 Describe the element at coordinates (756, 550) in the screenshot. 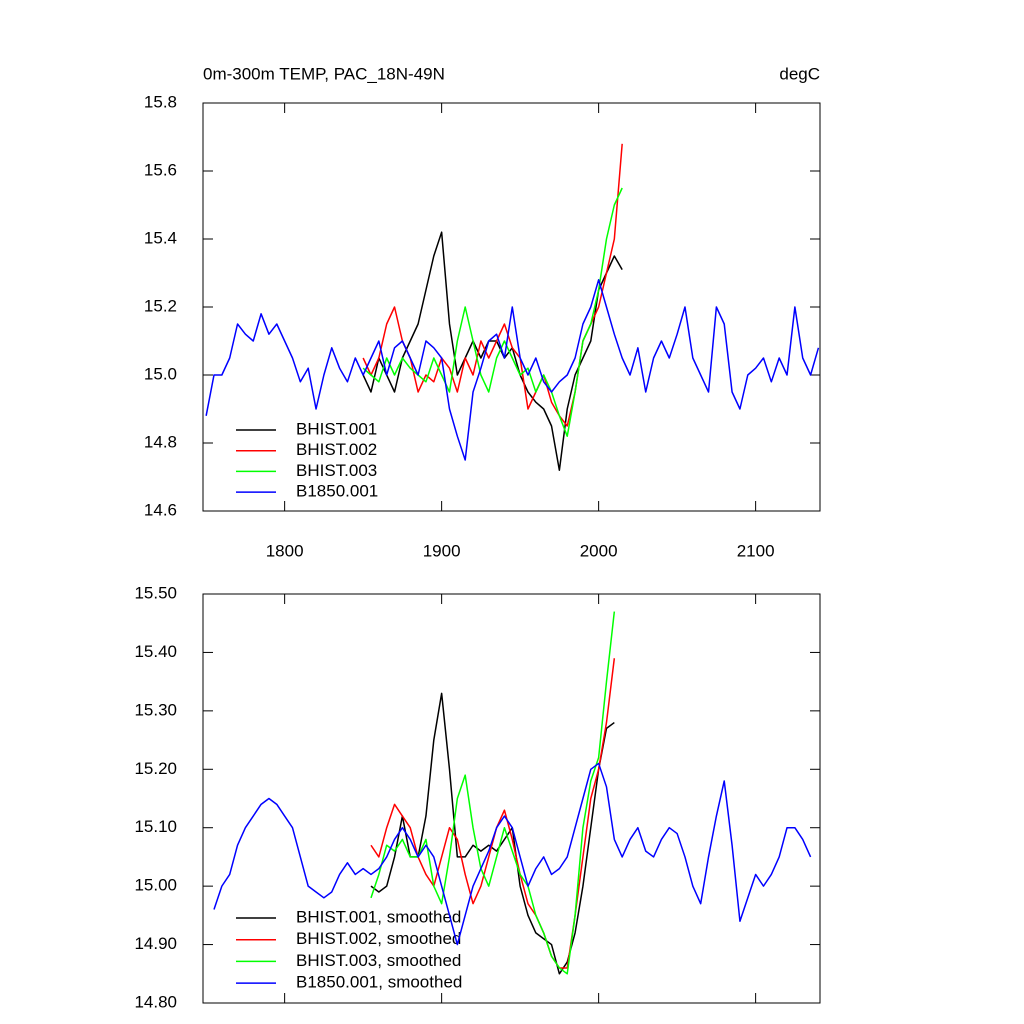

I see `x-tick-label: 2100` at that location.